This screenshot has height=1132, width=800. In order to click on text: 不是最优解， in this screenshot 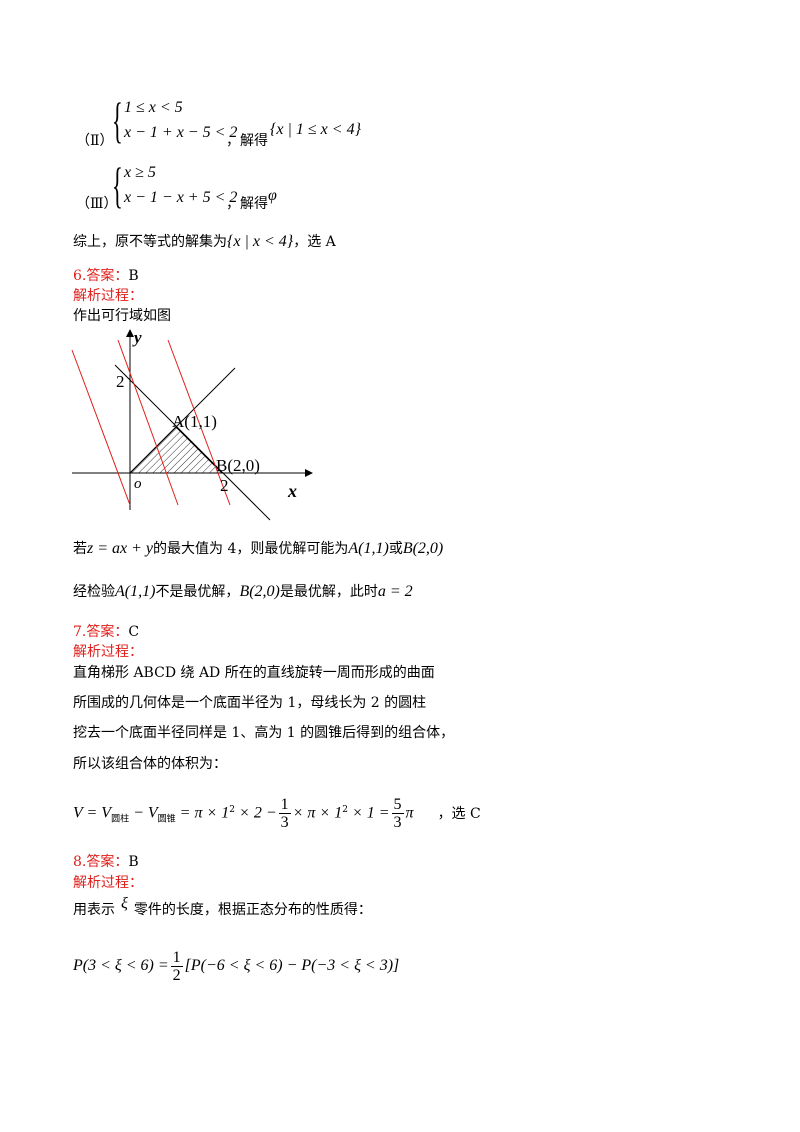, I will do `click(197, 592)`.